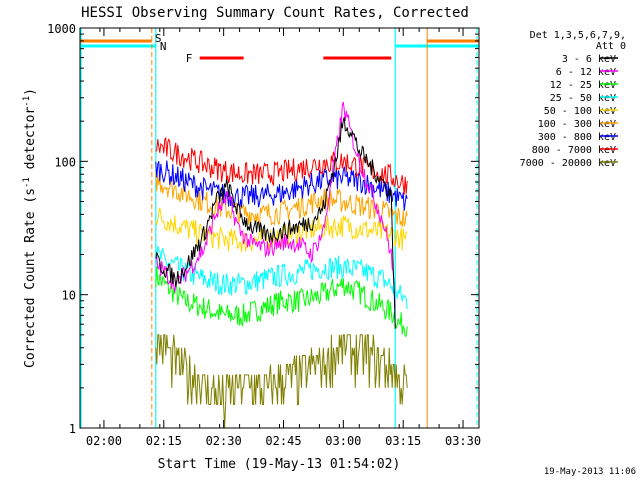 The image size is (640, 480). Describe the element at coordinates (583, 85) in the screenshot. I see `legend-label: 12 - 25 keV` at that location.